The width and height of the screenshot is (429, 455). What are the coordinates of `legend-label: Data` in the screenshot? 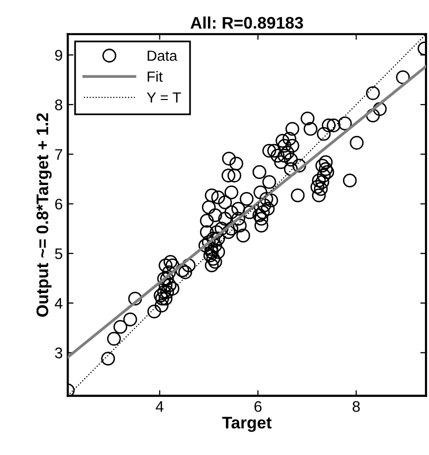 It's located at (163, 55).